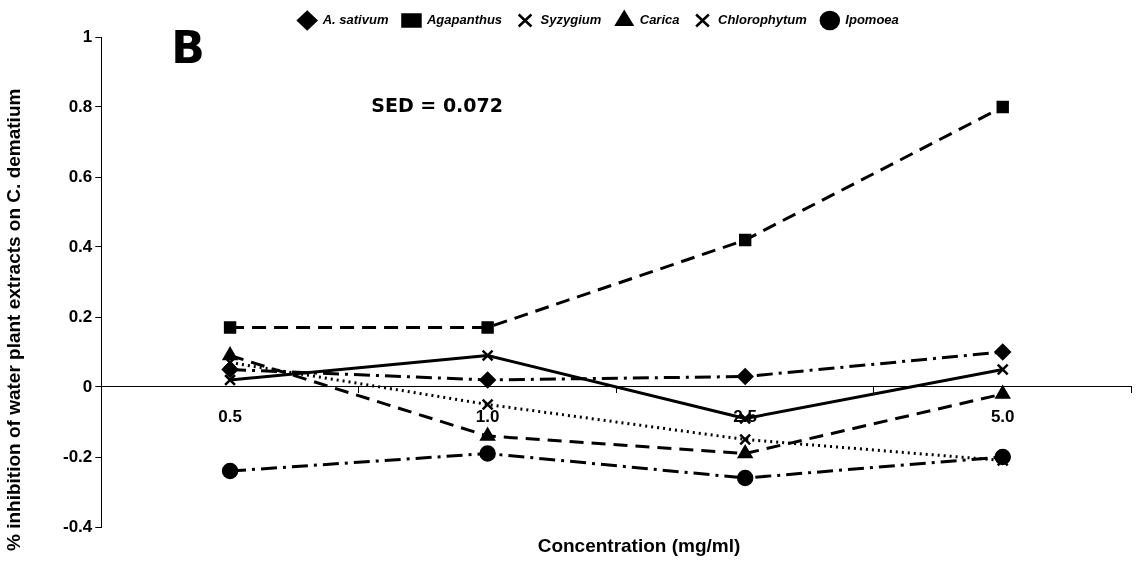 The width and height of the screenshot is (1141, 587). Describe the element at coordinates (464, 20) in the screenshot. I see `legend-label: Agapanthus` at that location.